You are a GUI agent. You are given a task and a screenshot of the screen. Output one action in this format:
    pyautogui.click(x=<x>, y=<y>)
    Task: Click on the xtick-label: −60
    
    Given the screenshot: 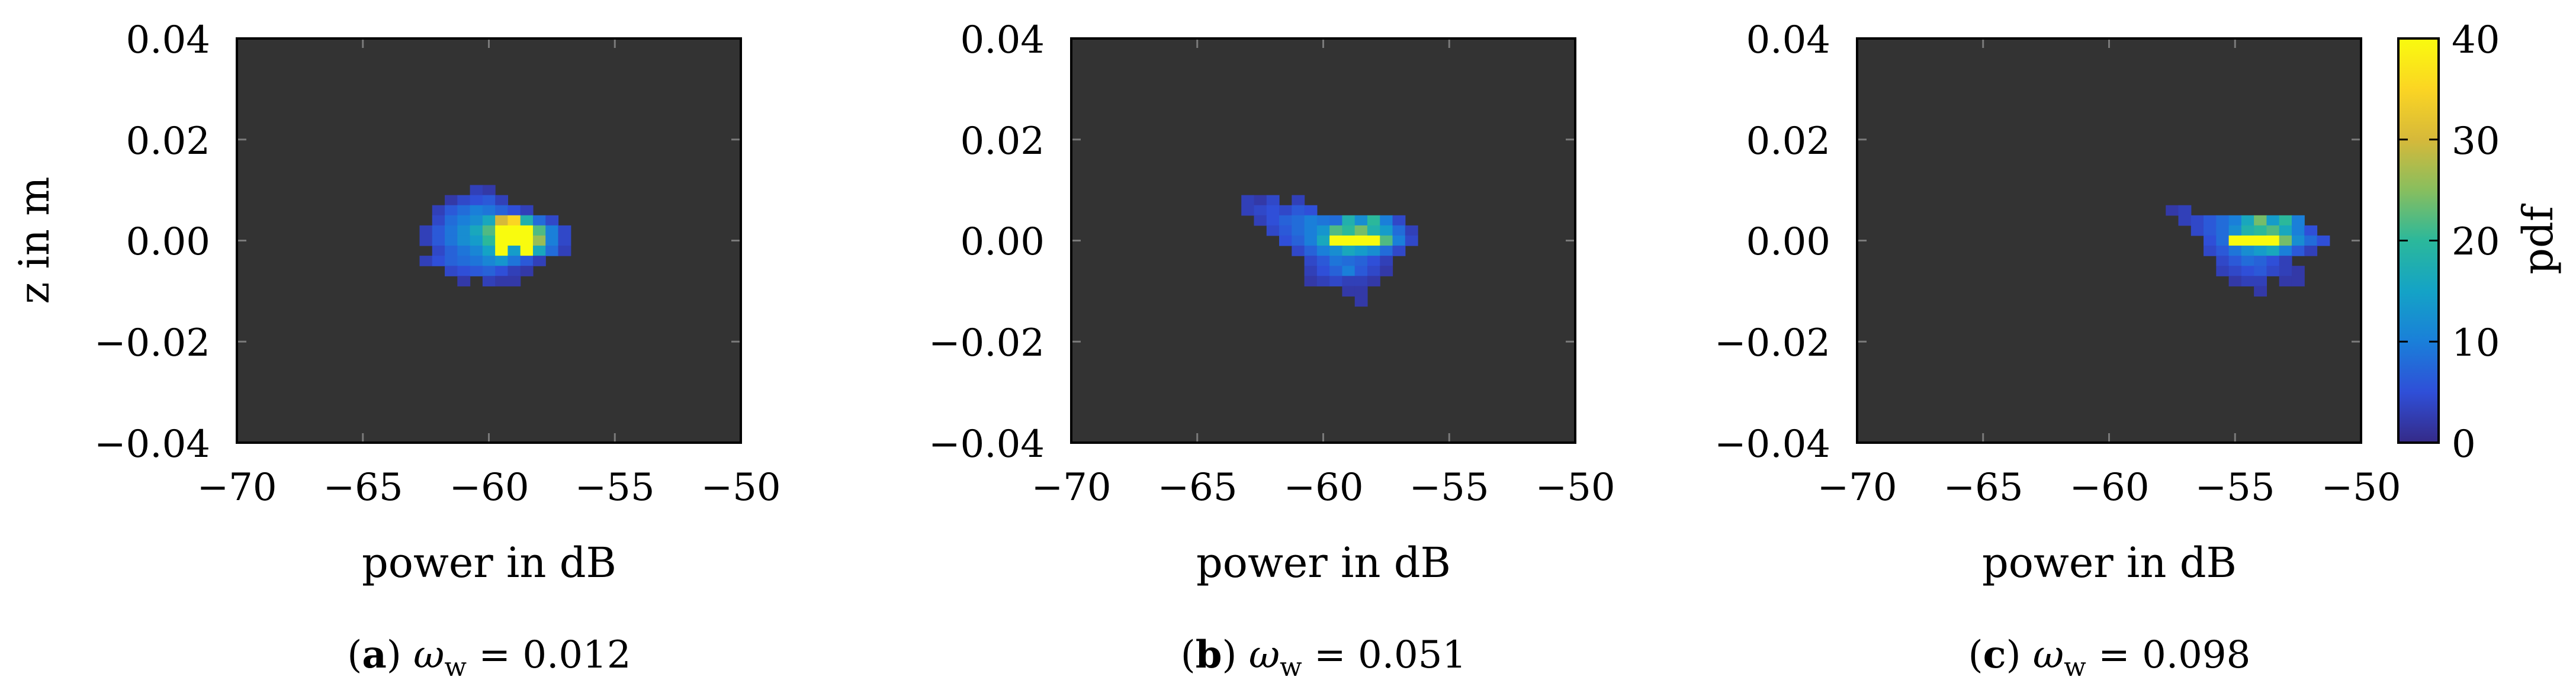 What is the action you would take?
    pyautogui.click(x=1323, y=488)
    